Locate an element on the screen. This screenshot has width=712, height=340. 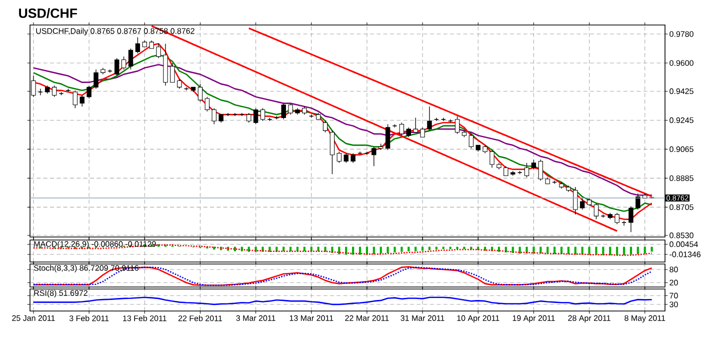
y-tick-label: 70 is located at coordinates (674, 295).